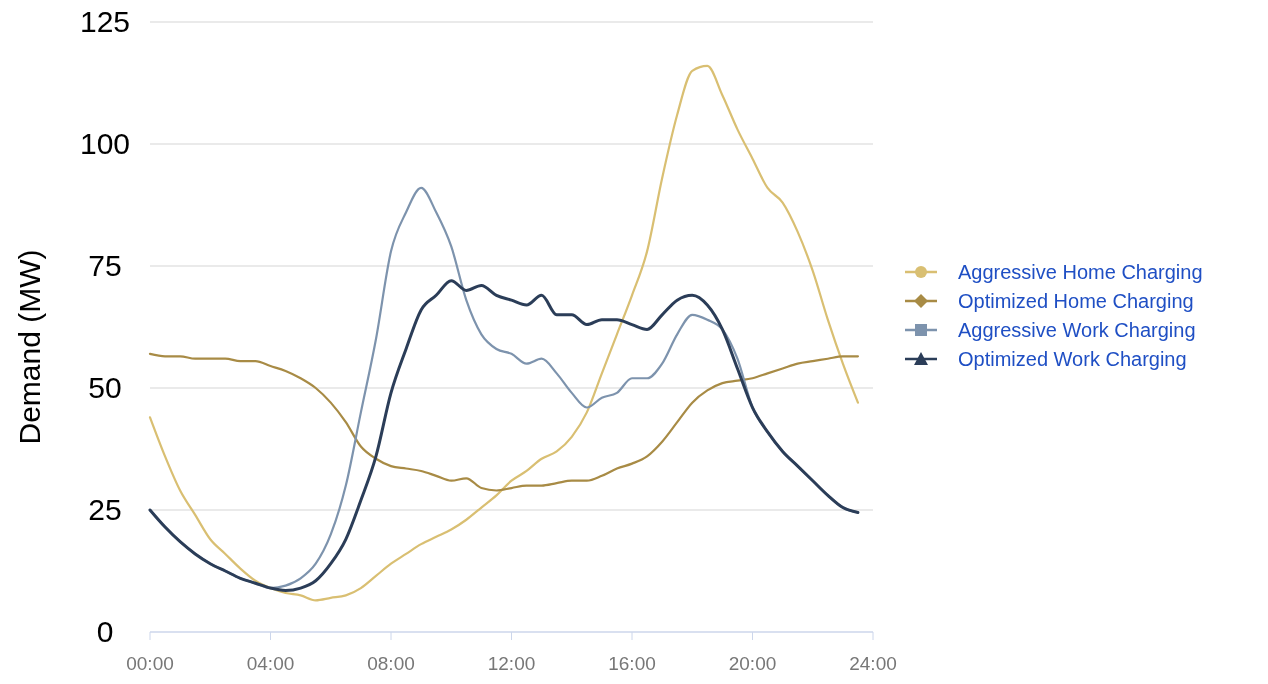  What do you see at coordinates (873, 663) in the screenshot?
I see `x-tick-label: 24:00` at bounding box center [873, 663].